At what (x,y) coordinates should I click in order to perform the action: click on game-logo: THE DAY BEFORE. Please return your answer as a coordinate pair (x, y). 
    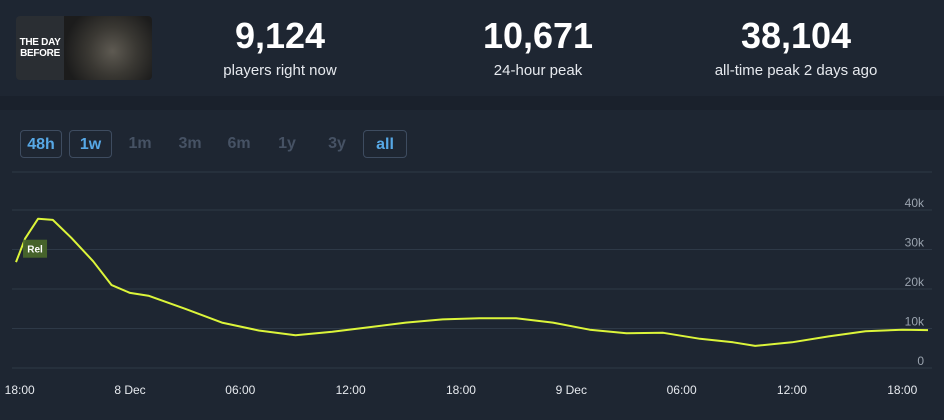
    Looking at the image, I should click on (40, 48).